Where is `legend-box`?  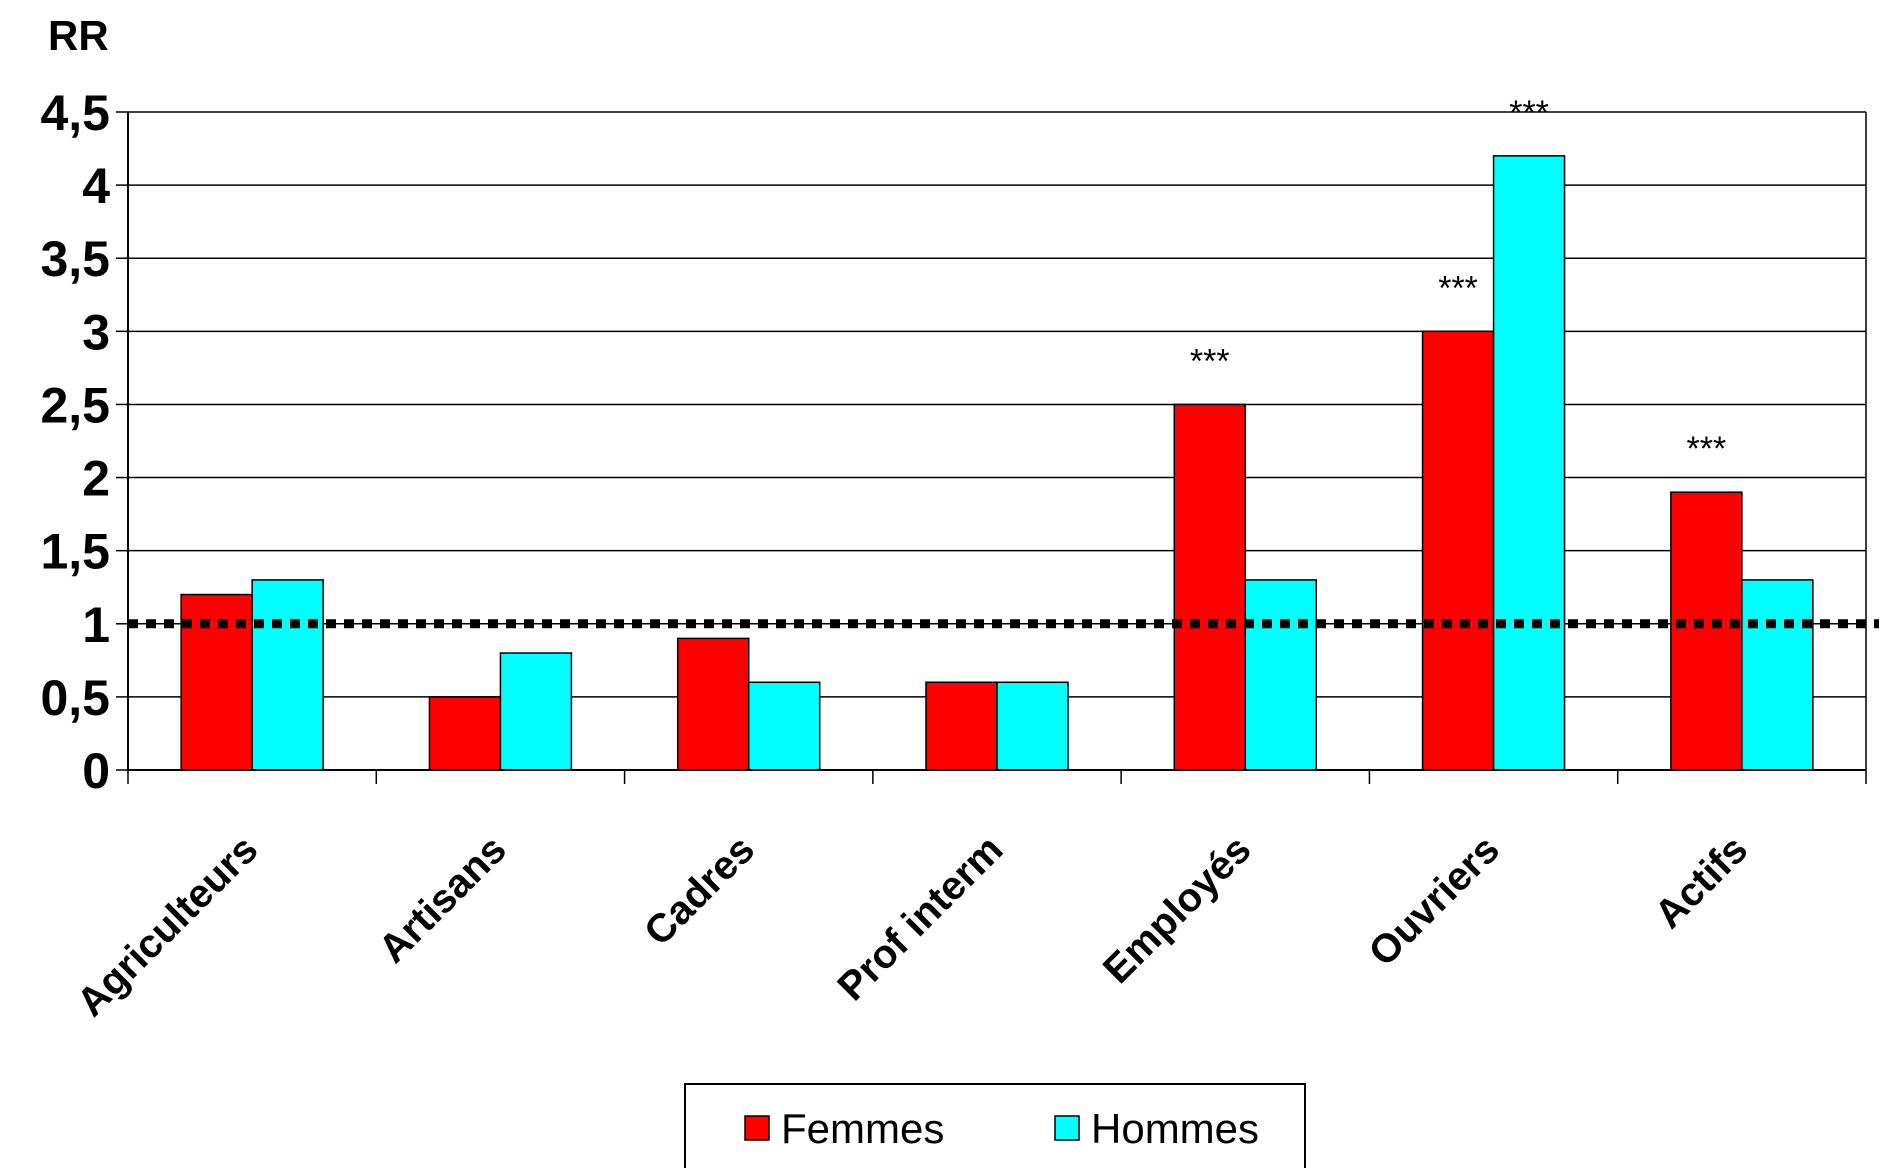 legend-box is located at coordinates (995, 1125).